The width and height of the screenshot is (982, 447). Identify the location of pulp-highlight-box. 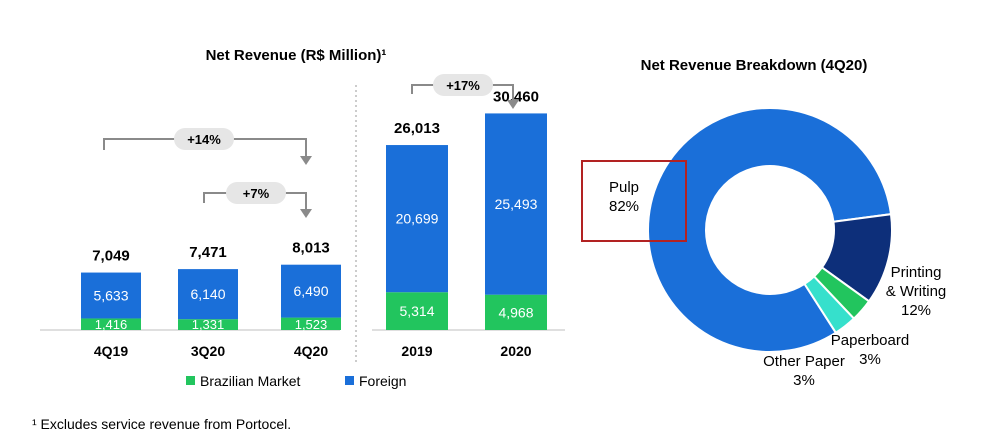
(634, 201).